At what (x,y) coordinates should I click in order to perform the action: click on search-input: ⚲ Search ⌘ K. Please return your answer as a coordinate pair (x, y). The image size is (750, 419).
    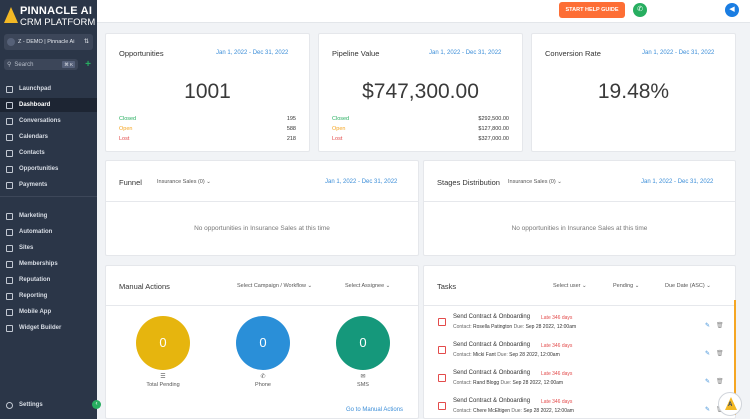
    Looking at the image, I should click on (41, 64).